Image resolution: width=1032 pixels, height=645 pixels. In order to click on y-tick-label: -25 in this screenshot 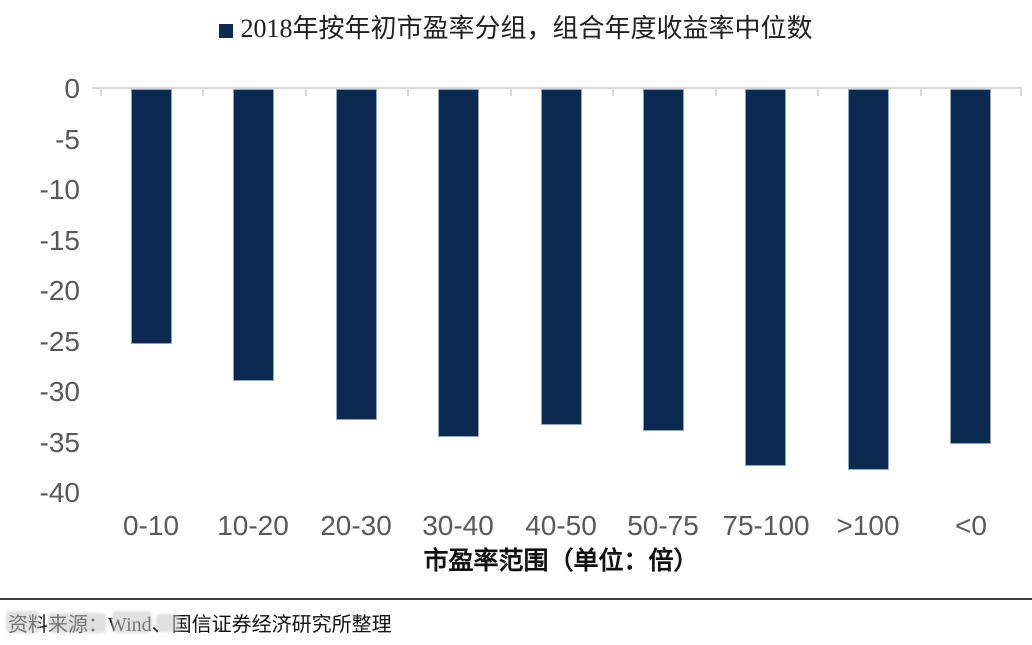, I will do `click(59, 341)`.